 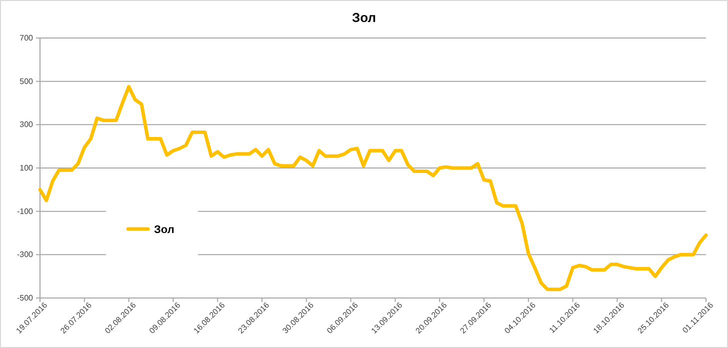 What do you see at coordinates (25, 255) in the screenshot?
I see `y-tick-label: -300` at bounding box center [25, 255].